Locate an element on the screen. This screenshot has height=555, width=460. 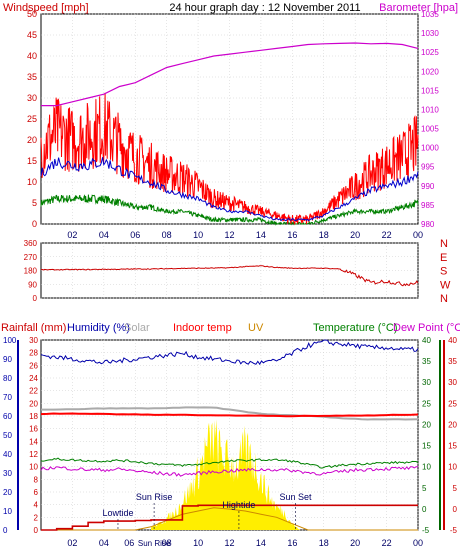
ytick-barometer: 980 is located at coordinates (428, 224).